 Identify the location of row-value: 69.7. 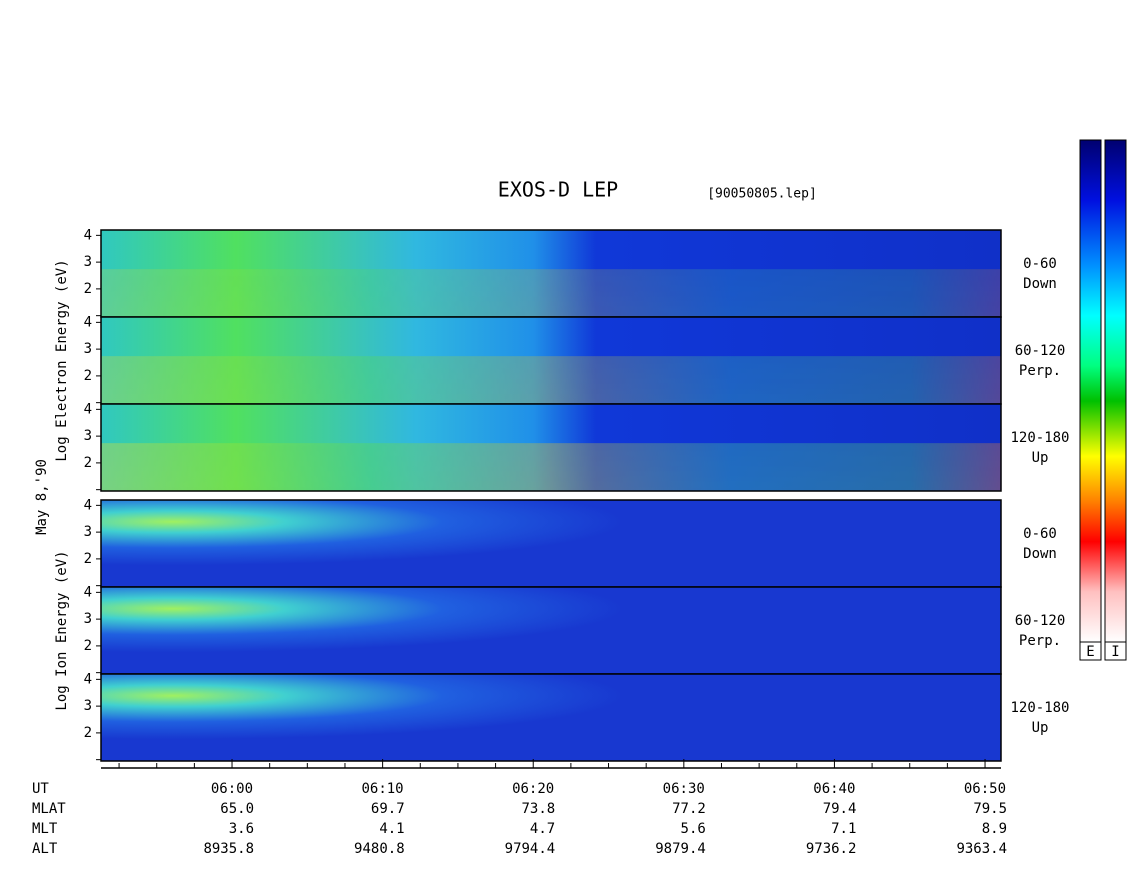
(388, 809).